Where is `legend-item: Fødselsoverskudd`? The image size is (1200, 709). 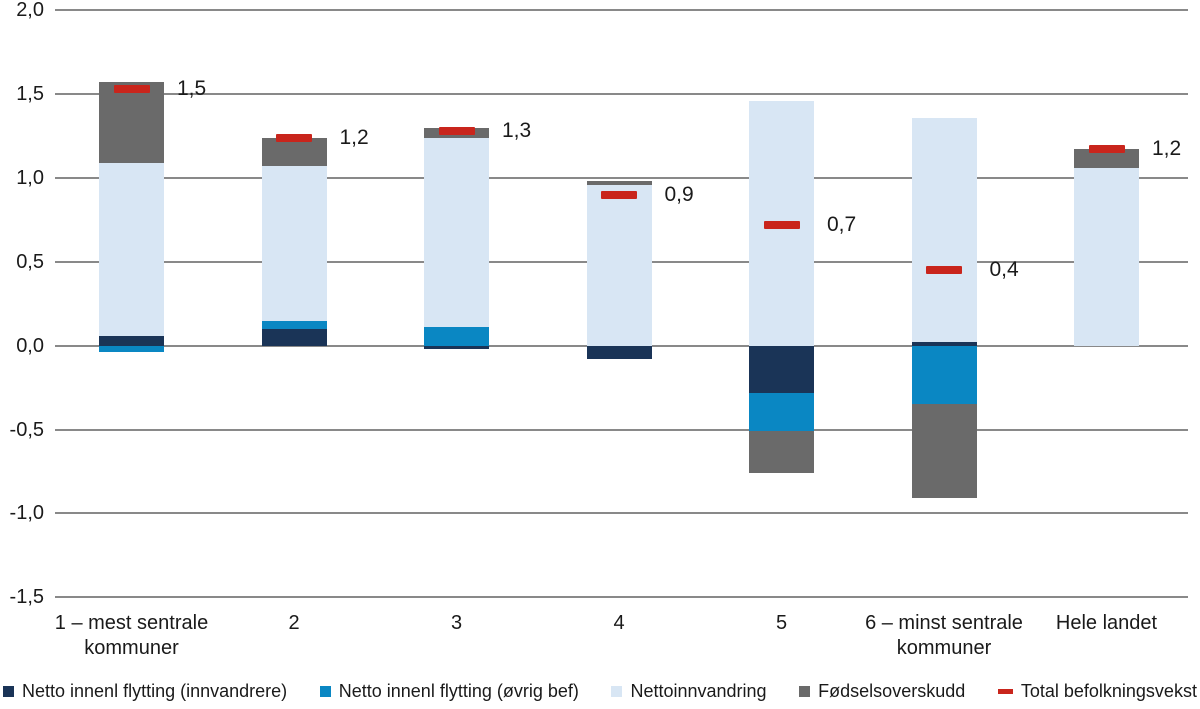
legend-item: Fødselsoverskudd is located at coordinates (882, 691).